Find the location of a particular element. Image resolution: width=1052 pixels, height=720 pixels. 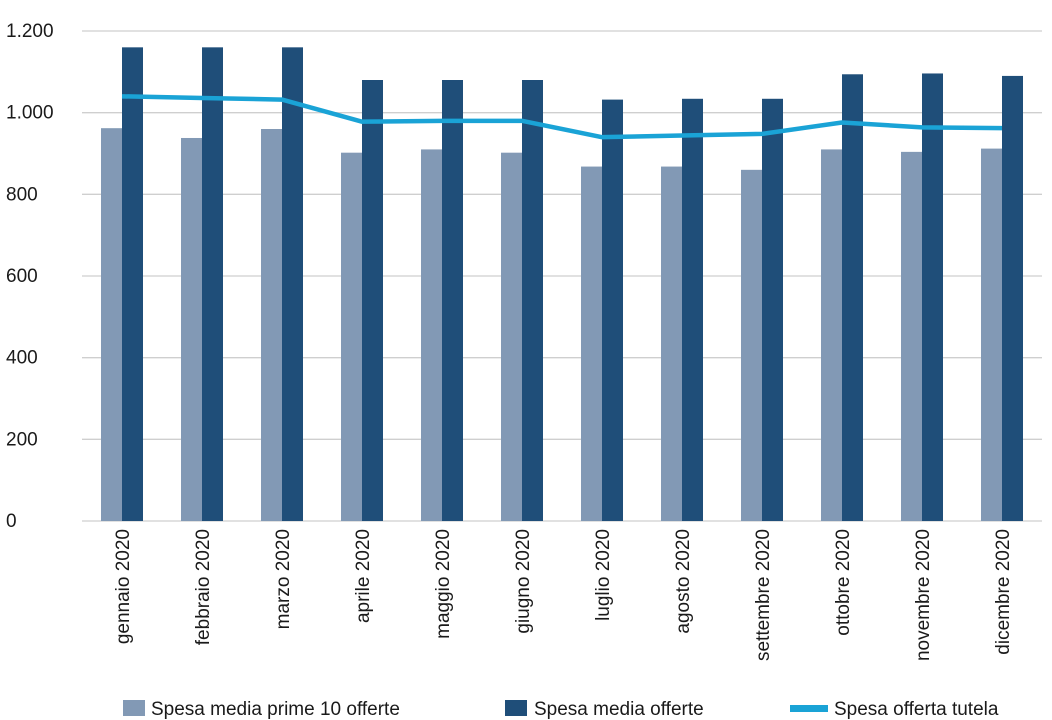

x-tick-label: ottobre 2020 is located at coordinates (843, 582).